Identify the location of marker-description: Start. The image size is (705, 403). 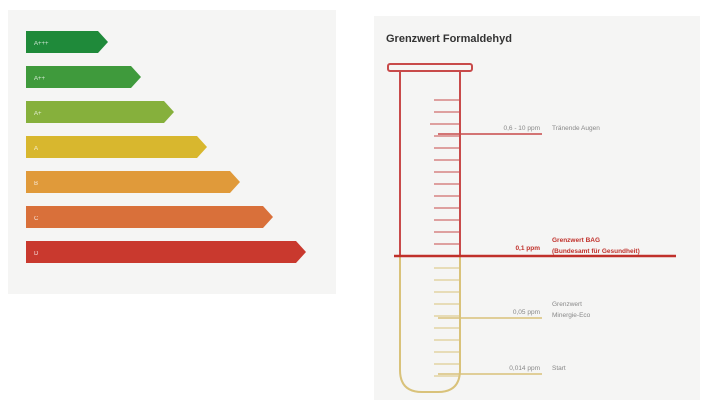
(559, 368).